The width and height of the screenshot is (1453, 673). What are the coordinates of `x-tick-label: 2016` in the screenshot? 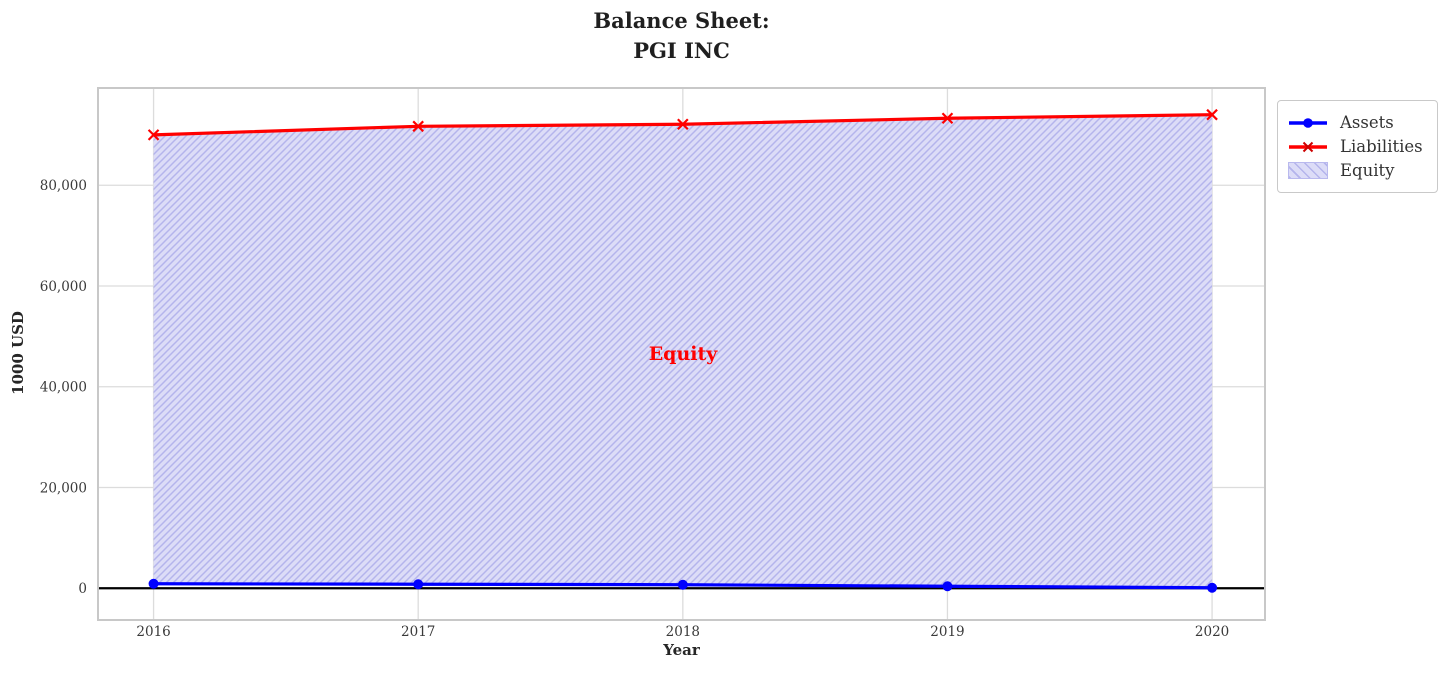 It's located at (153, 632).